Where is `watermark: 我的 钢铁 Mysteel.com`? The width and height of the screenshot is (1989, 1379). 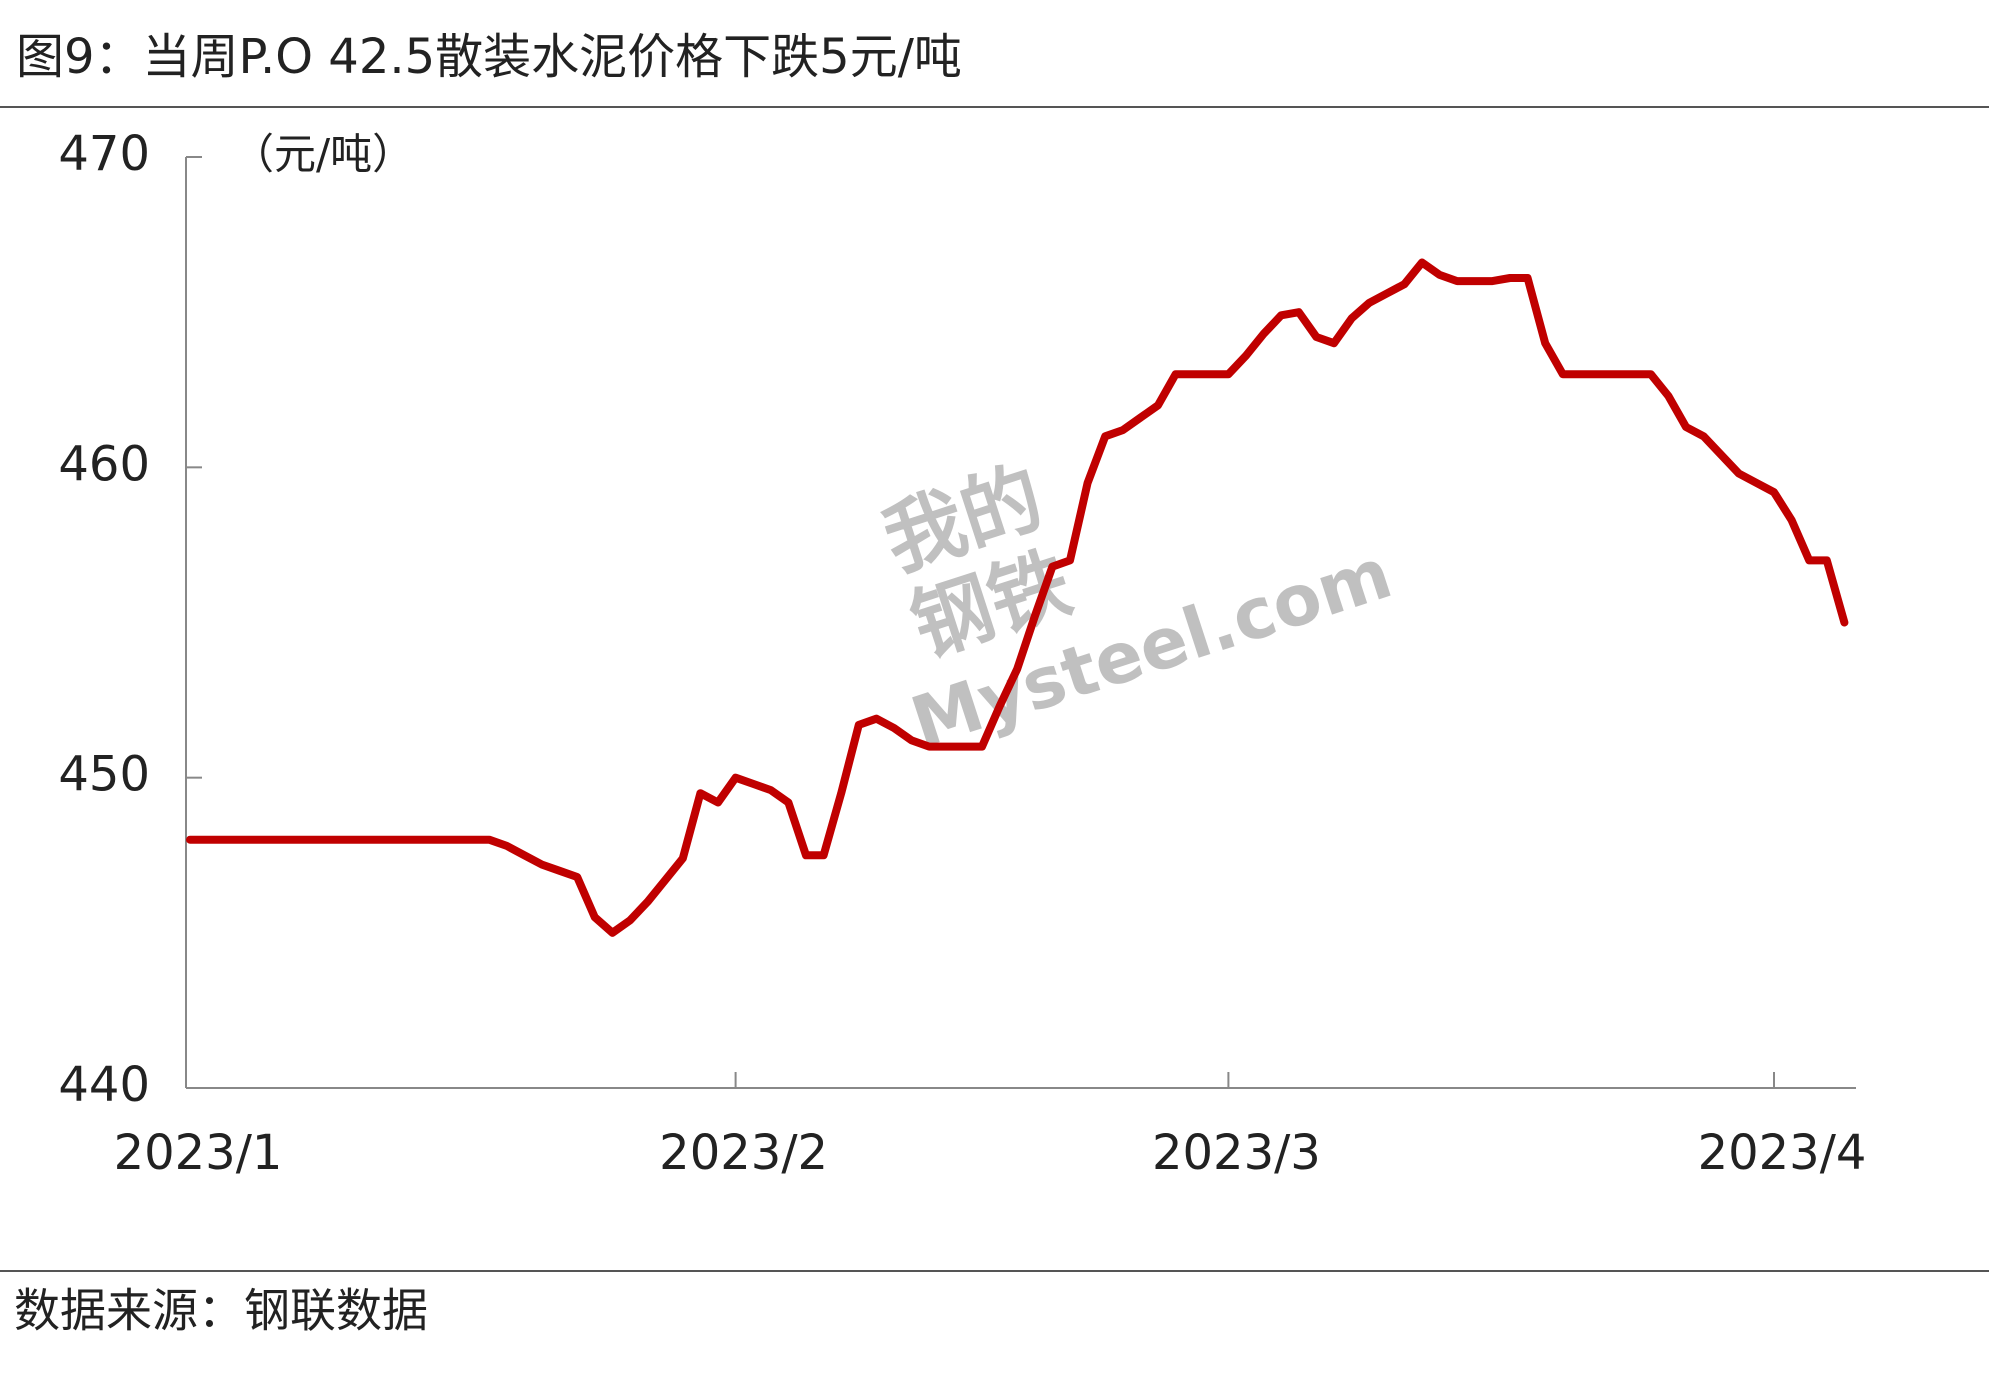 watermark: 我的 钢铁 Mysteel.com is located at coordinates (1137, 607).